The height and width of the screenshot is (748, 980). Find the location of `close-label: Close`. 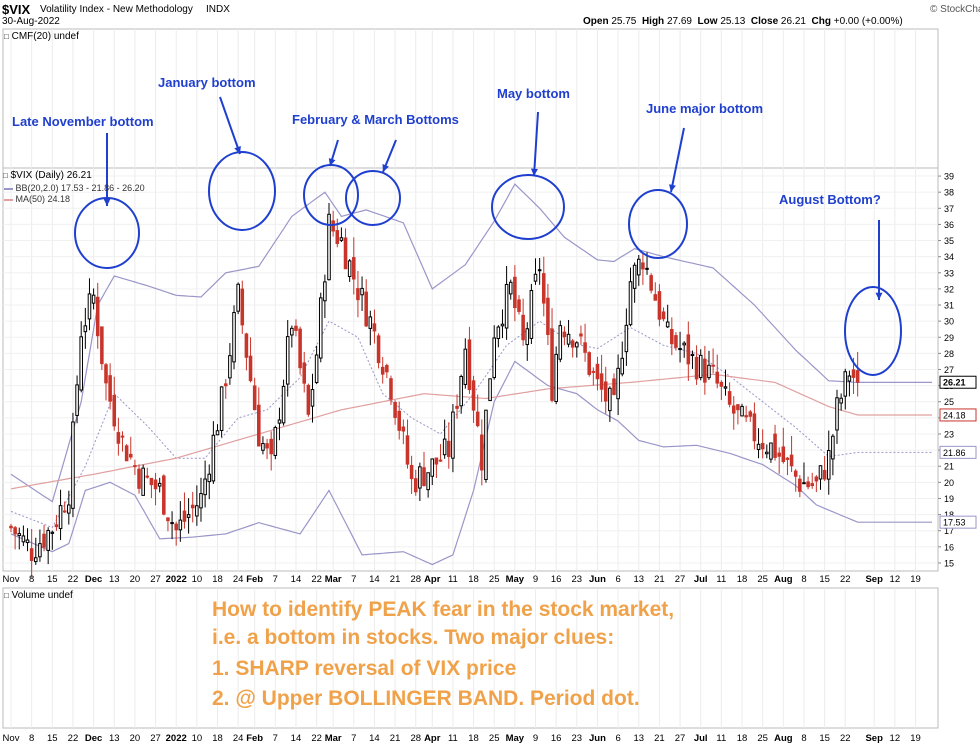

close-label: Close is located at coordinates (764, 21).